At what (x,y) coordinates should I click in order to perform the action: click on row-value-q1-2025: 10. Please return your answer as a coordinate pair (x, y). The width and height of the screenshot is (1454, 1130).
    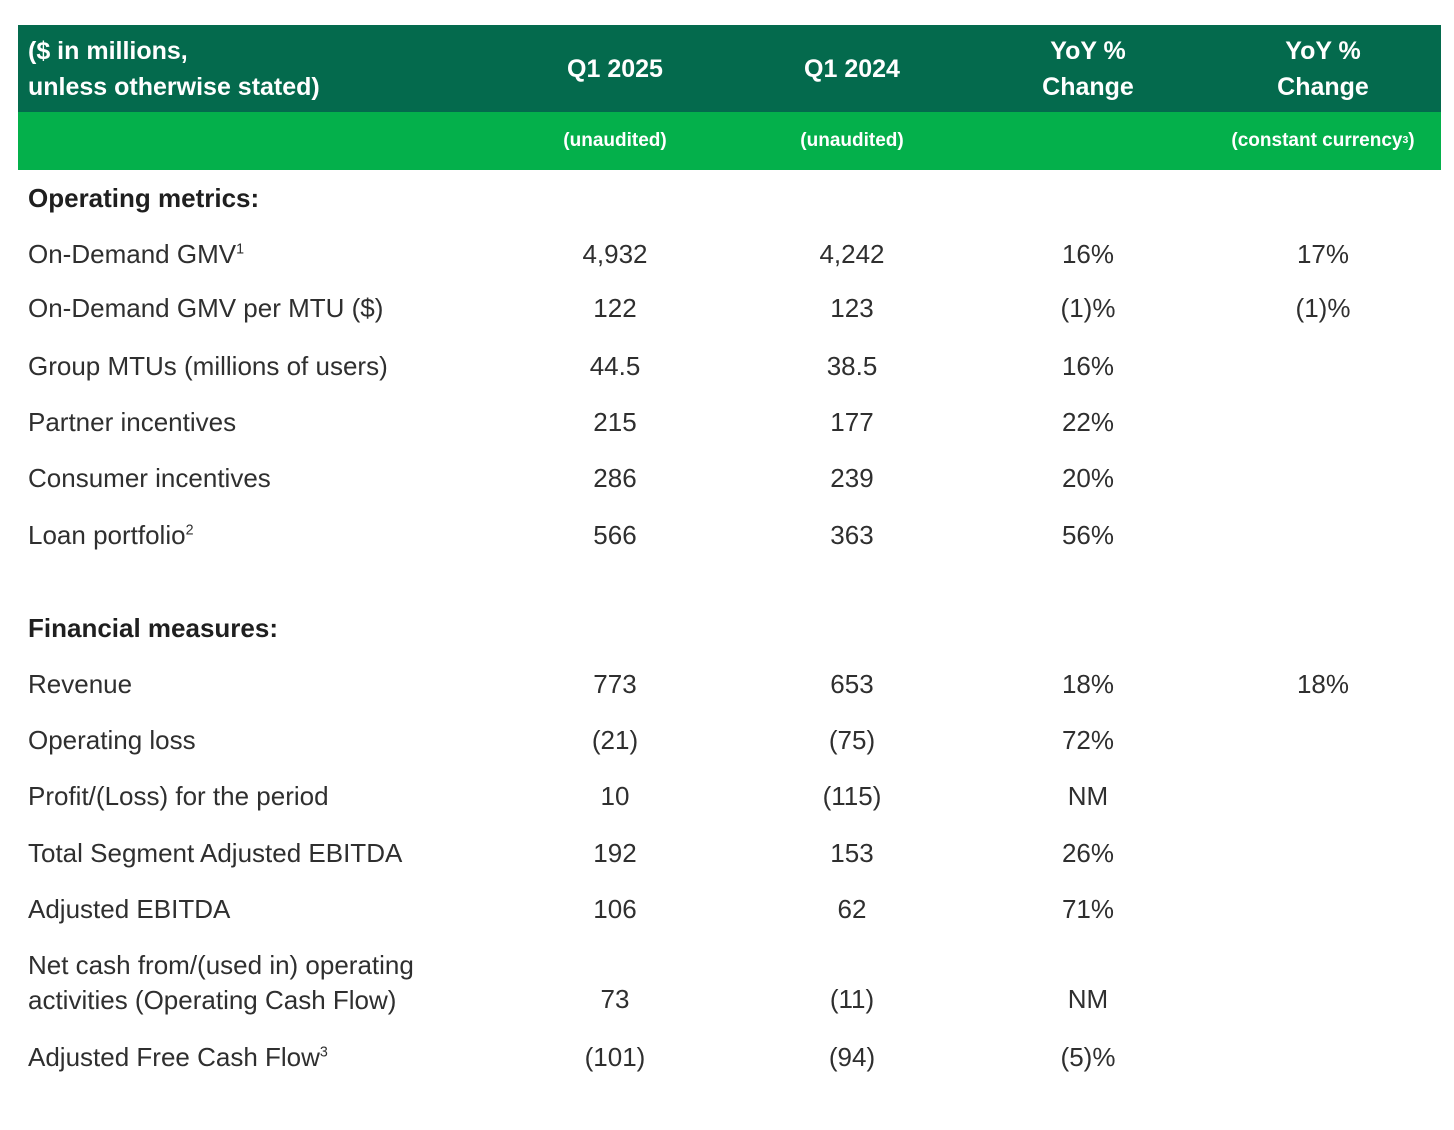
    Looking at the image, I should click on (615, 796).